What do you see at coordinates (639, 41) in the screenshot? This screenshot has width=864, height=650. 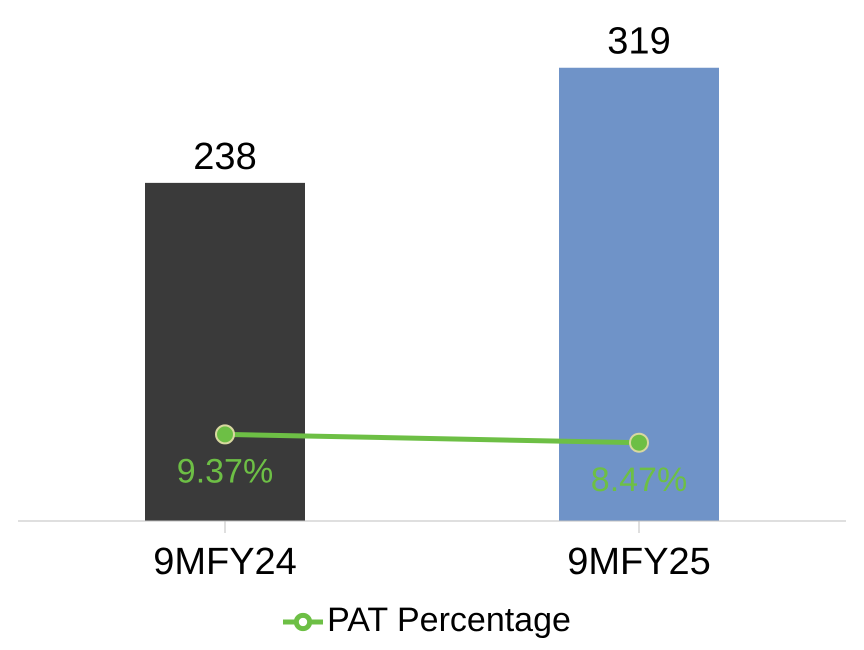 I see `data-label: 319` at bounding box center [639, 41].